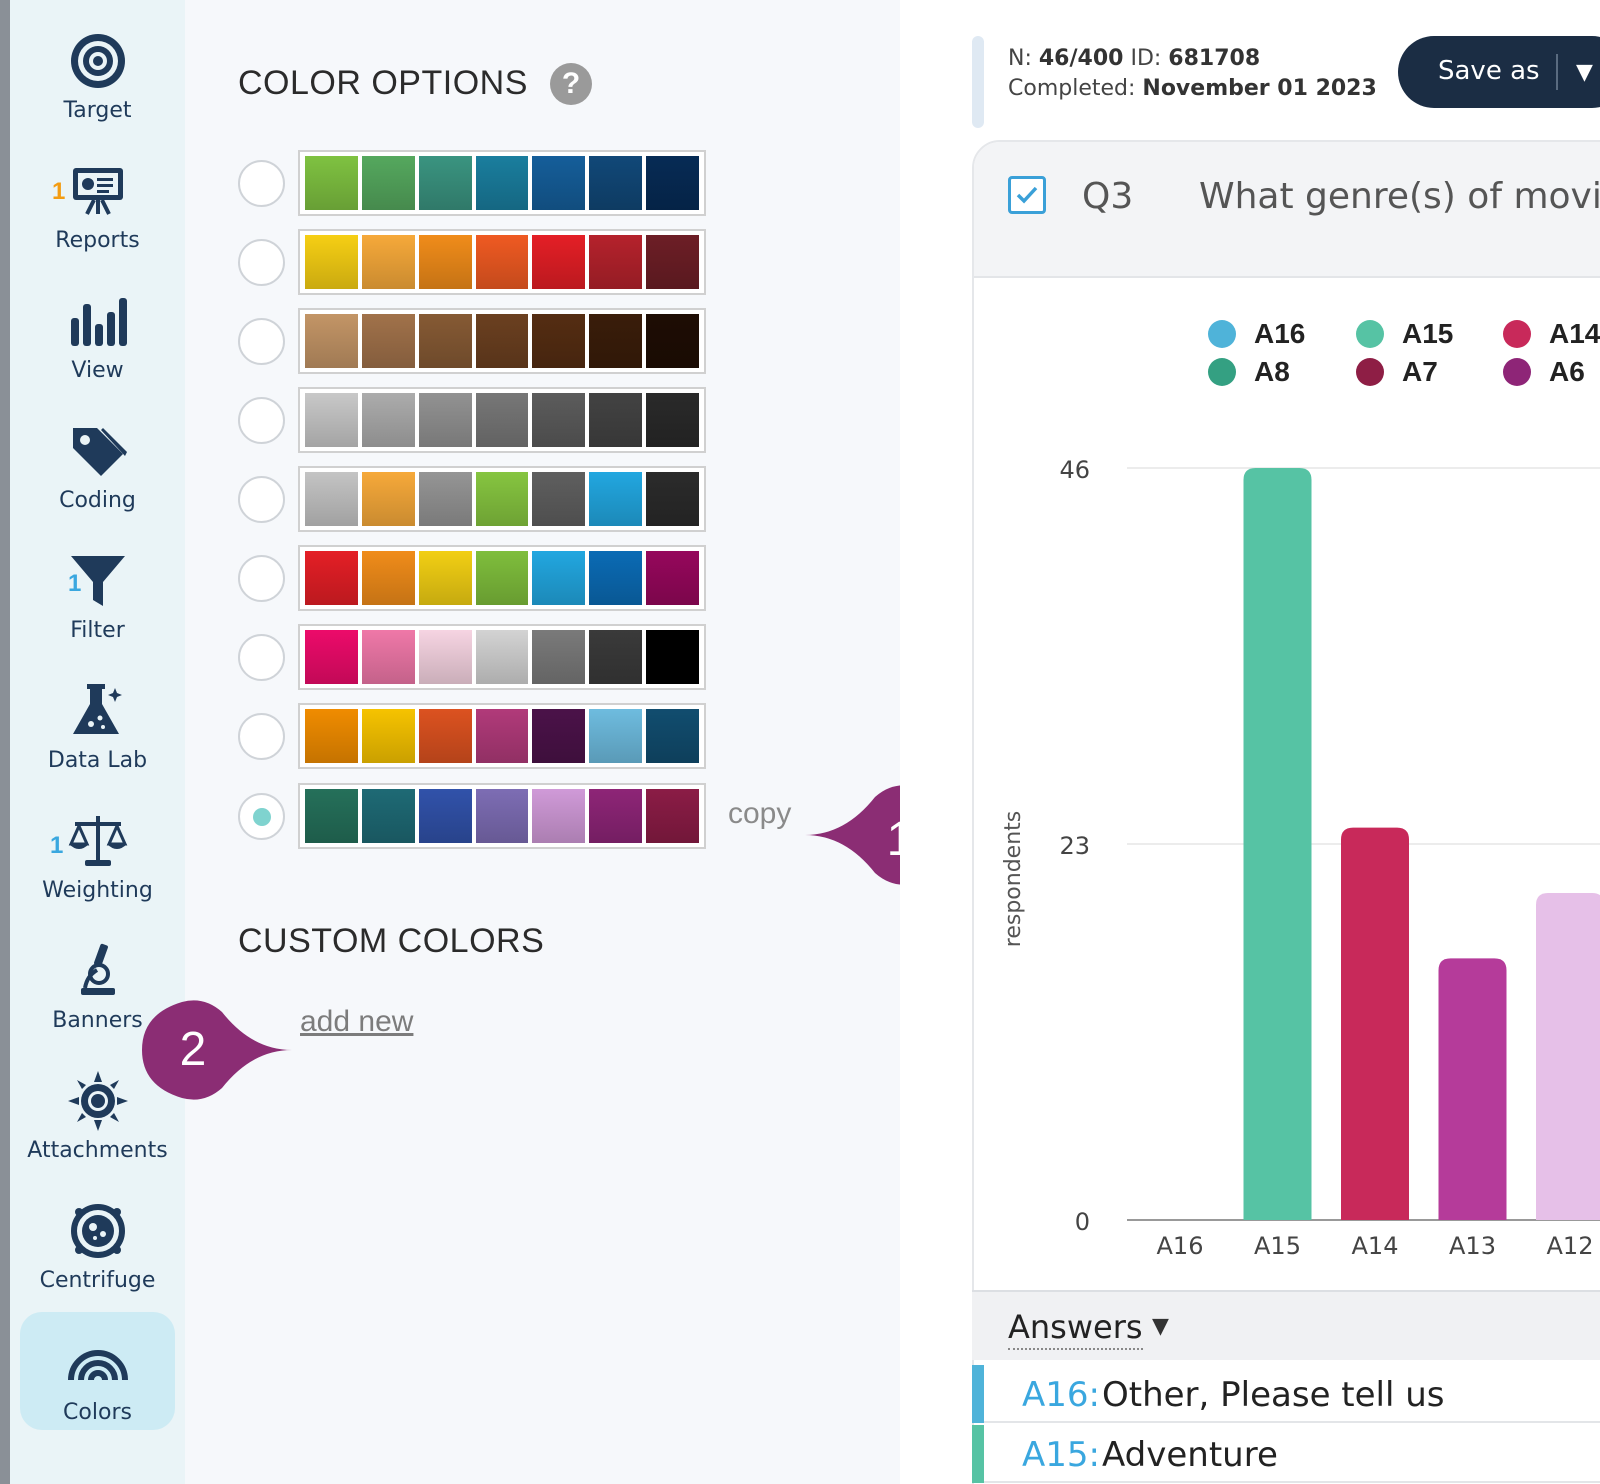 The image size is (1600, 1484). Describe the element at coordinates (1273, 1395) in the screenshot. I see `answer-text: Other, Please tell us` at that location.